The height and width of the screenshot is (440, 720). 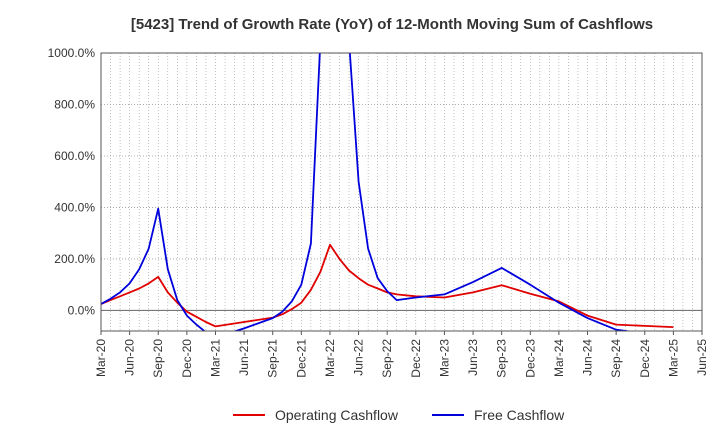 What do you see at coordinates (301, 358) in the screenshot?
I see `x-tick-label: Dec-21` at bounding box center [301, 358].